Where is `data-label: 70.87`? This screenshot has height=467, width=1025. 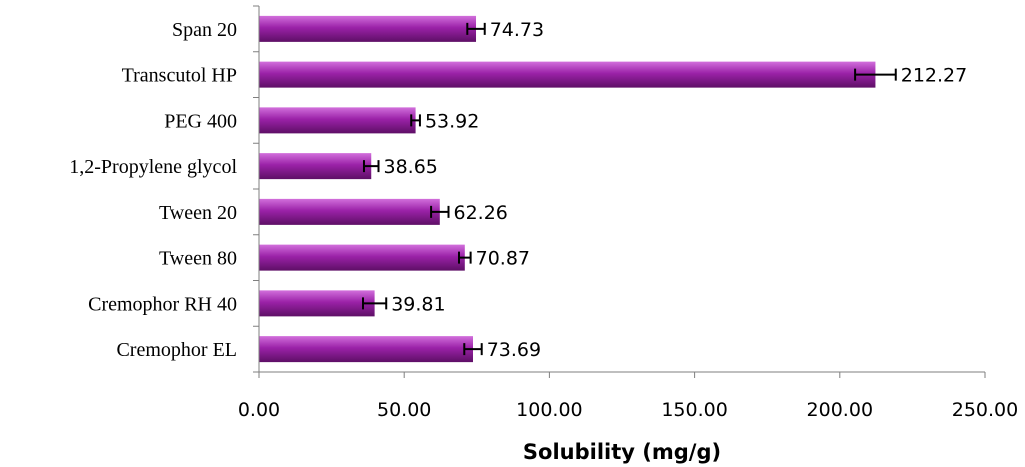
data-label: 70.87 is located at coordinates (503, 259).